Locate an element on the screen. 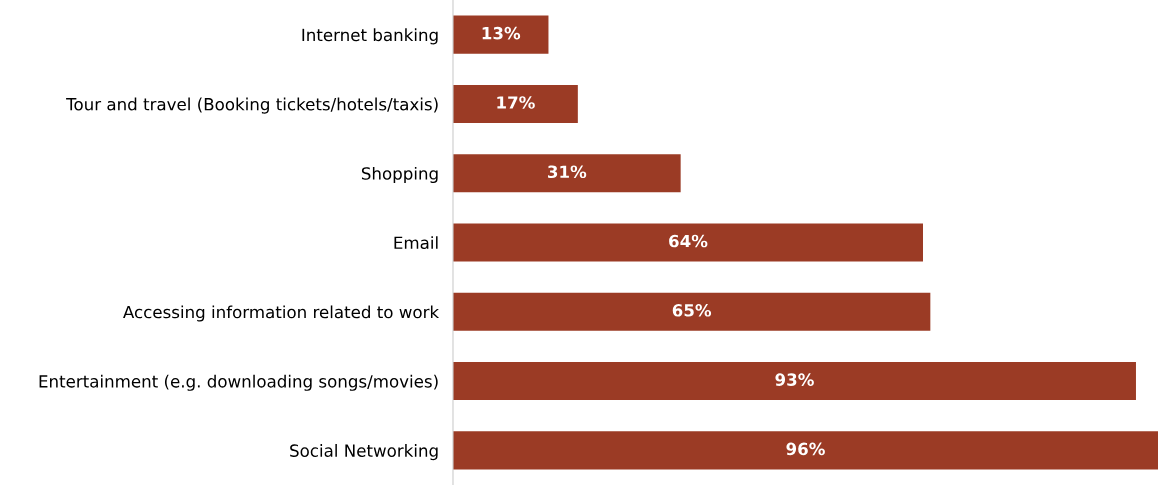 The width and height of the screenshot is (1158, 485). data-label: 96% is located at coordinates (805, 449).